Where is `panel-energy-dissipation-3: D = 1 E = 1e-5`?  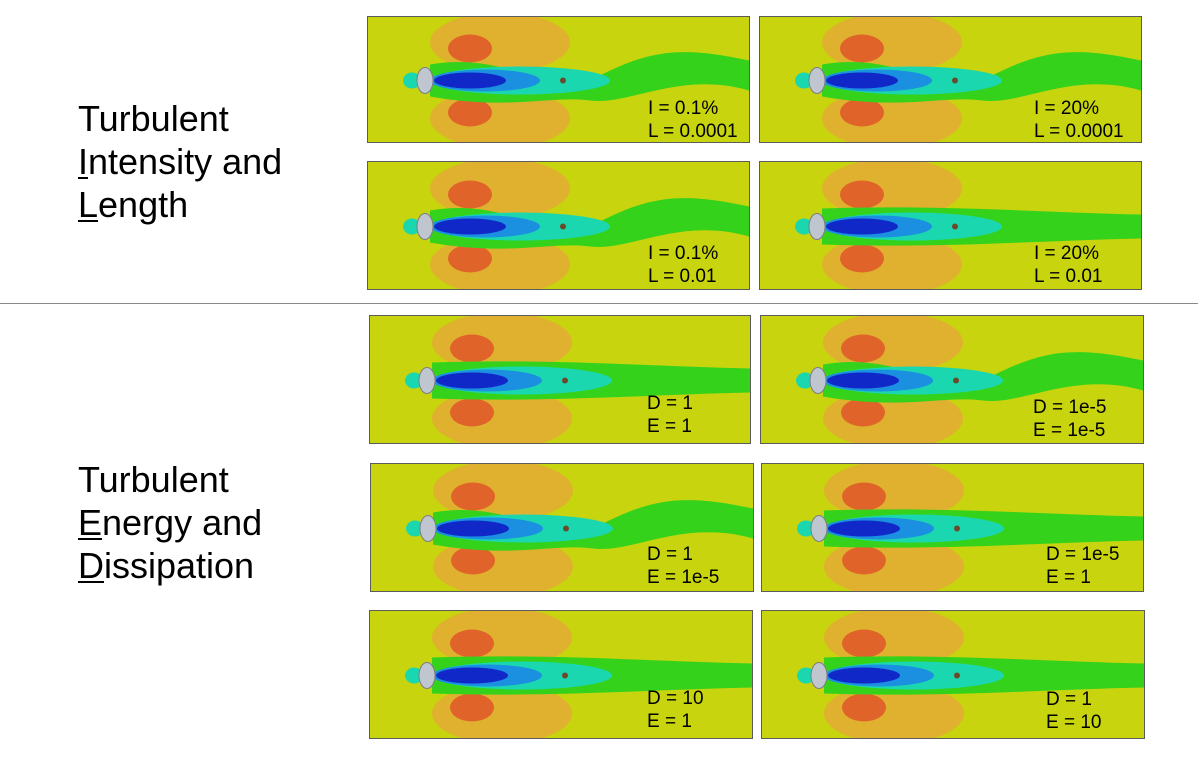 panel-energy-dissipation-3: D = 1 E = 1e-5 is located at coordinates (562, 527).